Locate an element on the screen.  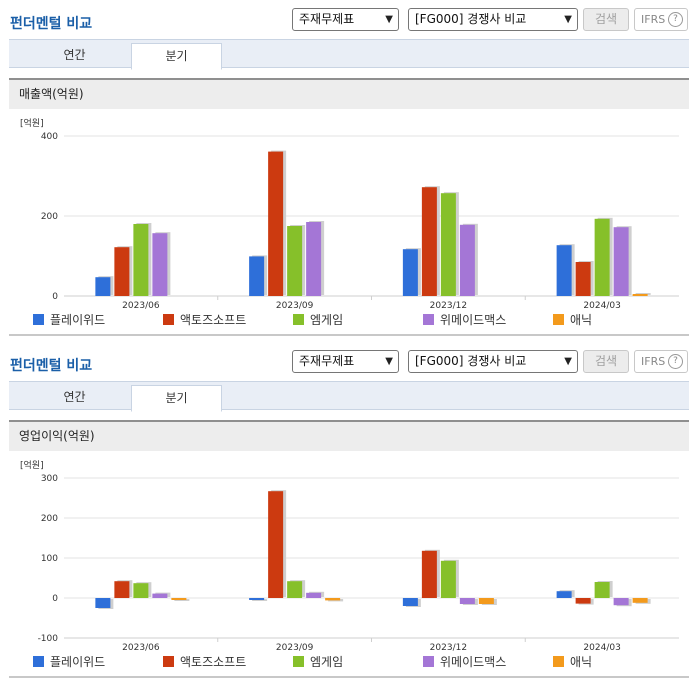
help-icon: ? is located at coordinates (675, 361).